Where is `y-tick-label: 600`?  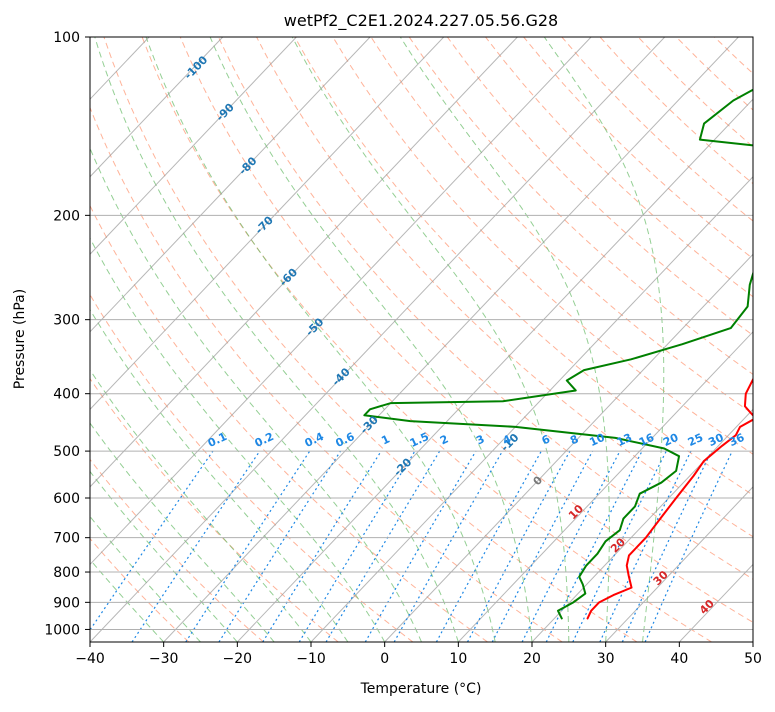
y-tick-label: 600 is located at coordinates (66, 499).